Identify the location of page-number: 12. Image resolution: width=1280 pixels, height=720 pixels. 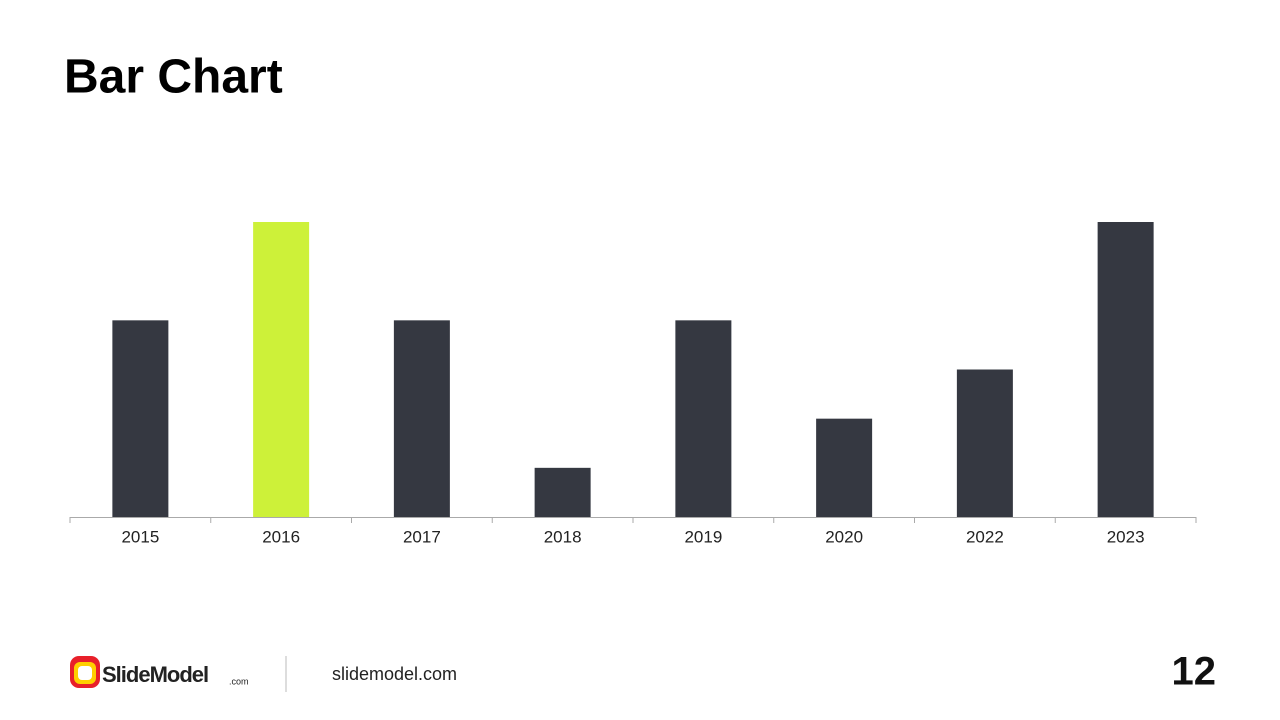
(1194, 672).